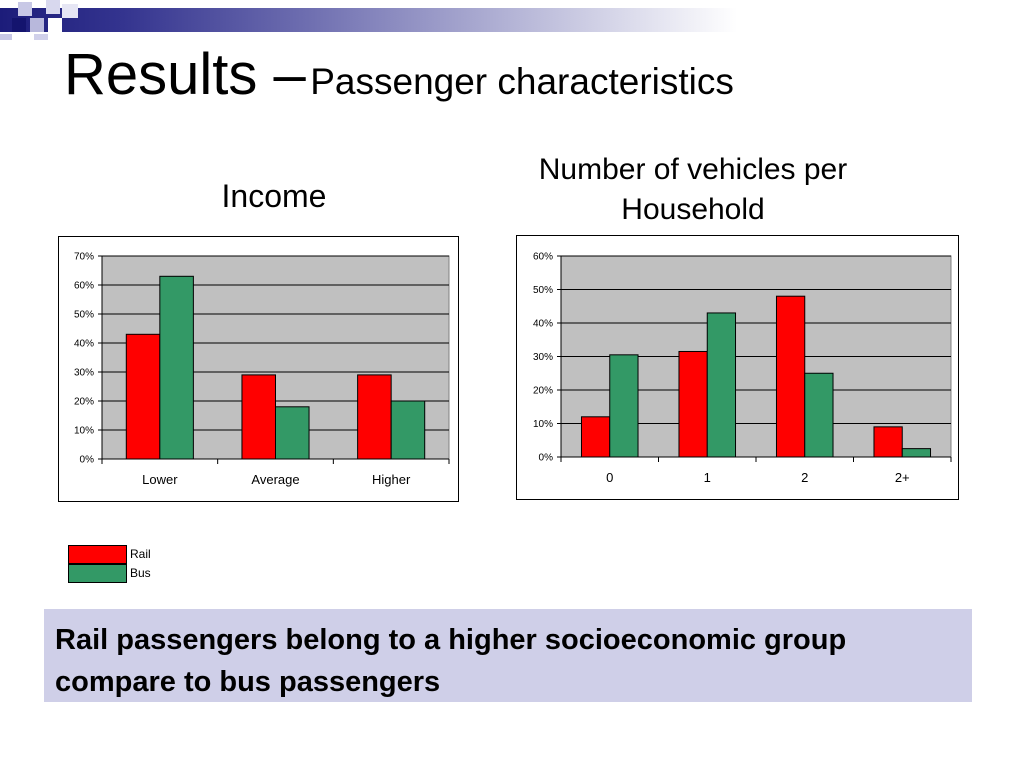 The image size is (1024, 768). Describe the element at coordinates (97, 573) in the screenshot. I see `legend-swatch-bus` at that location.